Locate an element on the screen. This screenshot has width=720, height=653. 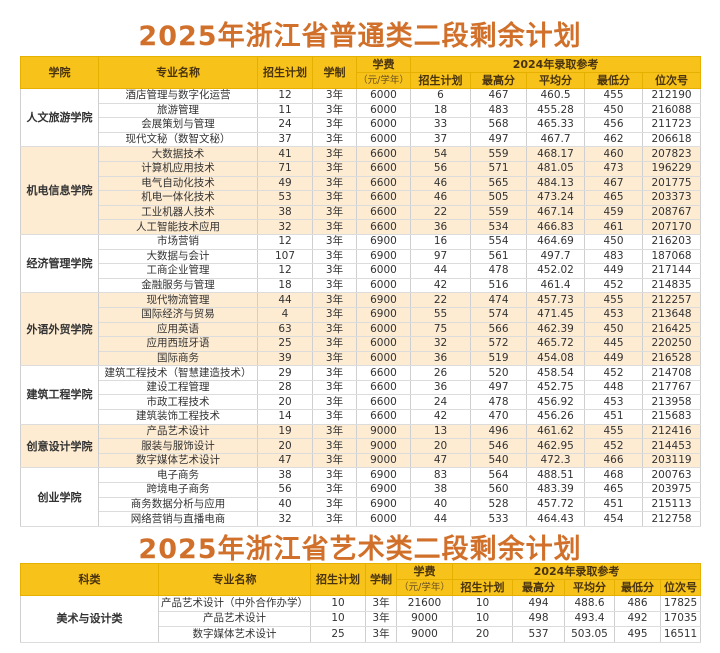
ref-max-cell: 572 is located at coordinates (498, 344).